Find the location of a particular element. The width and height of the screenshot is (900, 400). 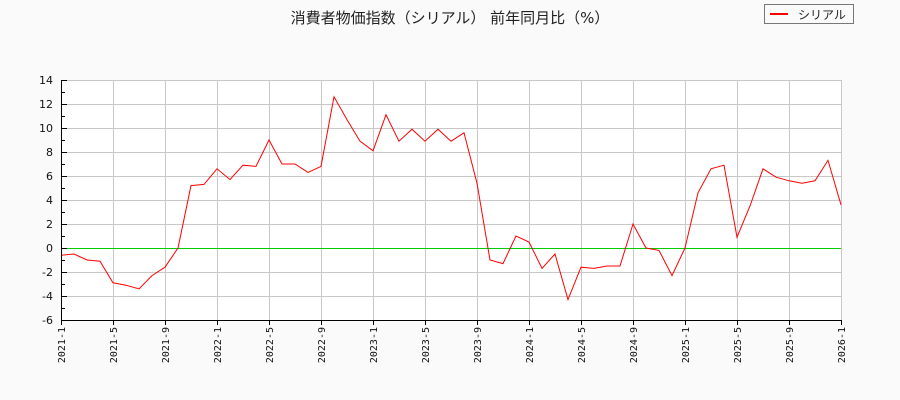

y-tick-label: 0 is located at coordinates (49, 248).